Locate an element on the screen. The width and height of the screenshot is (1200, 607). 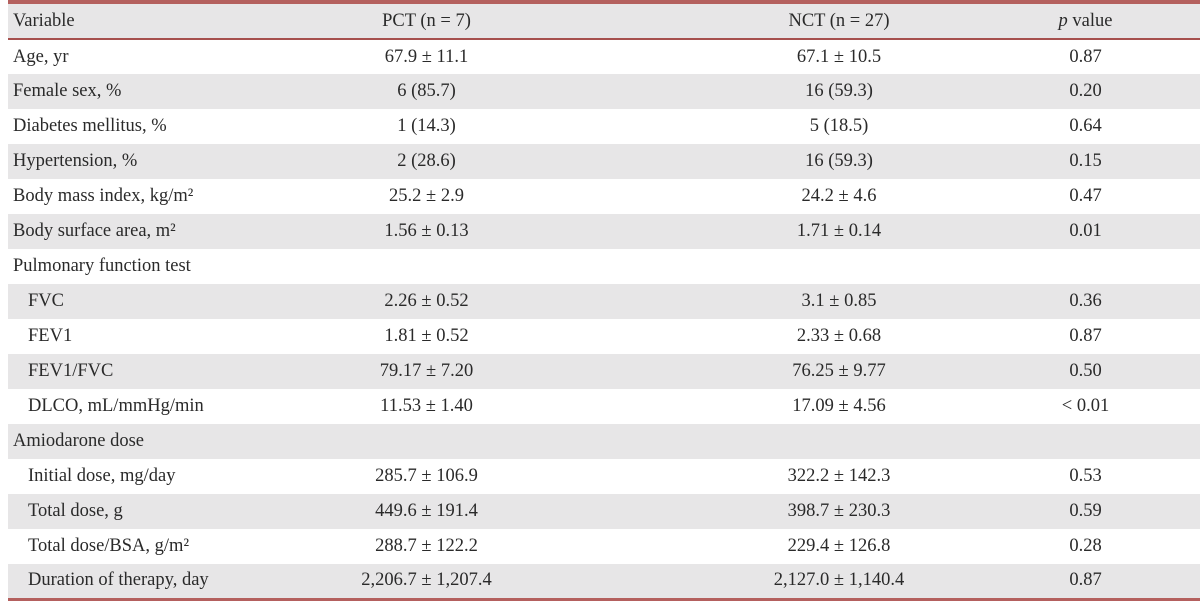
variable-cell: FEV1/FVC is located at coordinates (107, 371).